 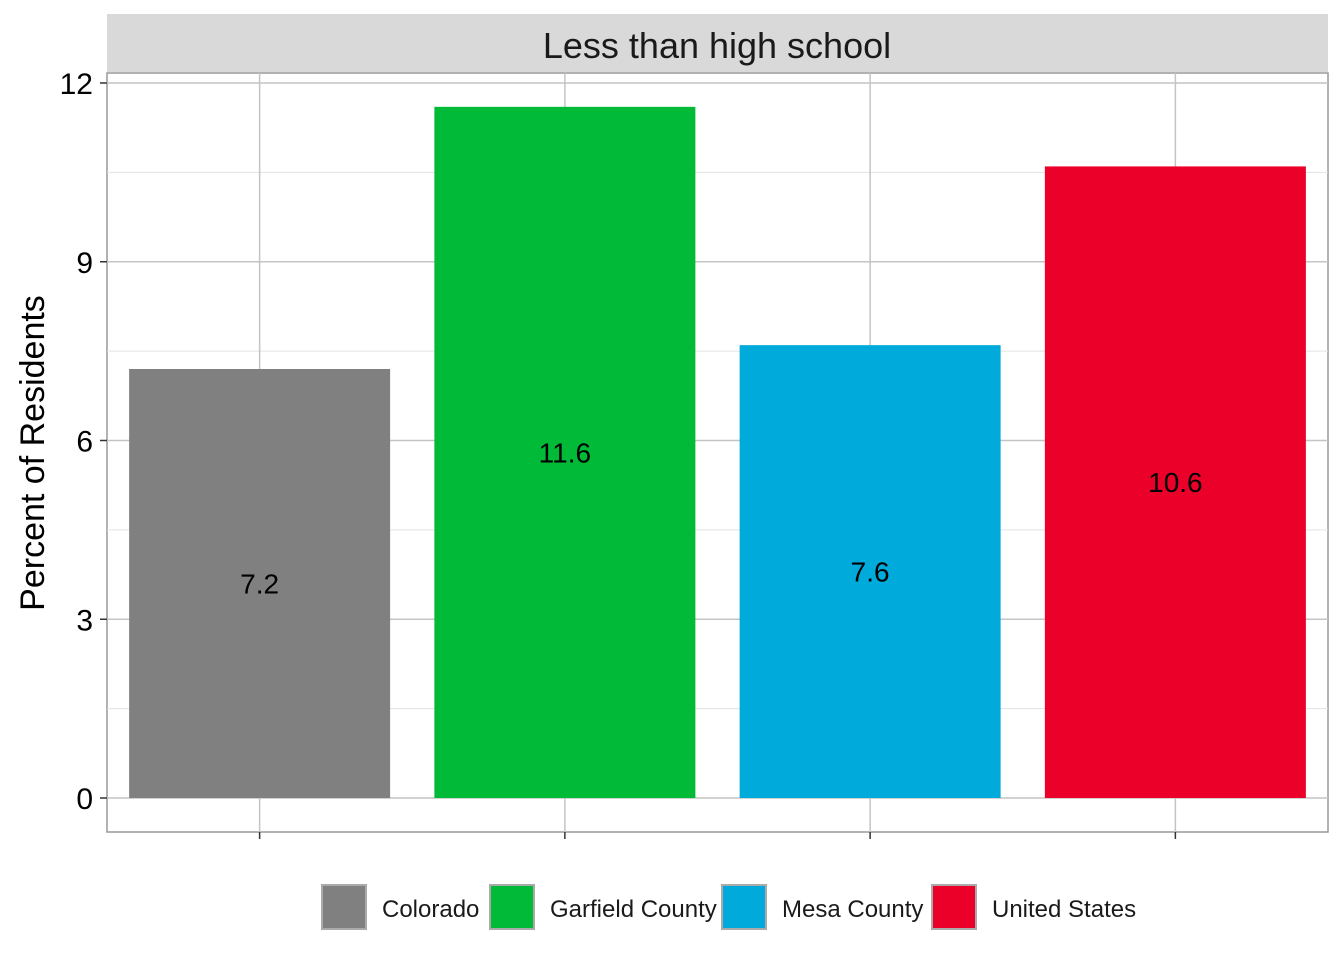 What do you see at coordinates (84, 263) in the screenshot?
I see `y-tick-label: 9` at bounding box center [84, 263].